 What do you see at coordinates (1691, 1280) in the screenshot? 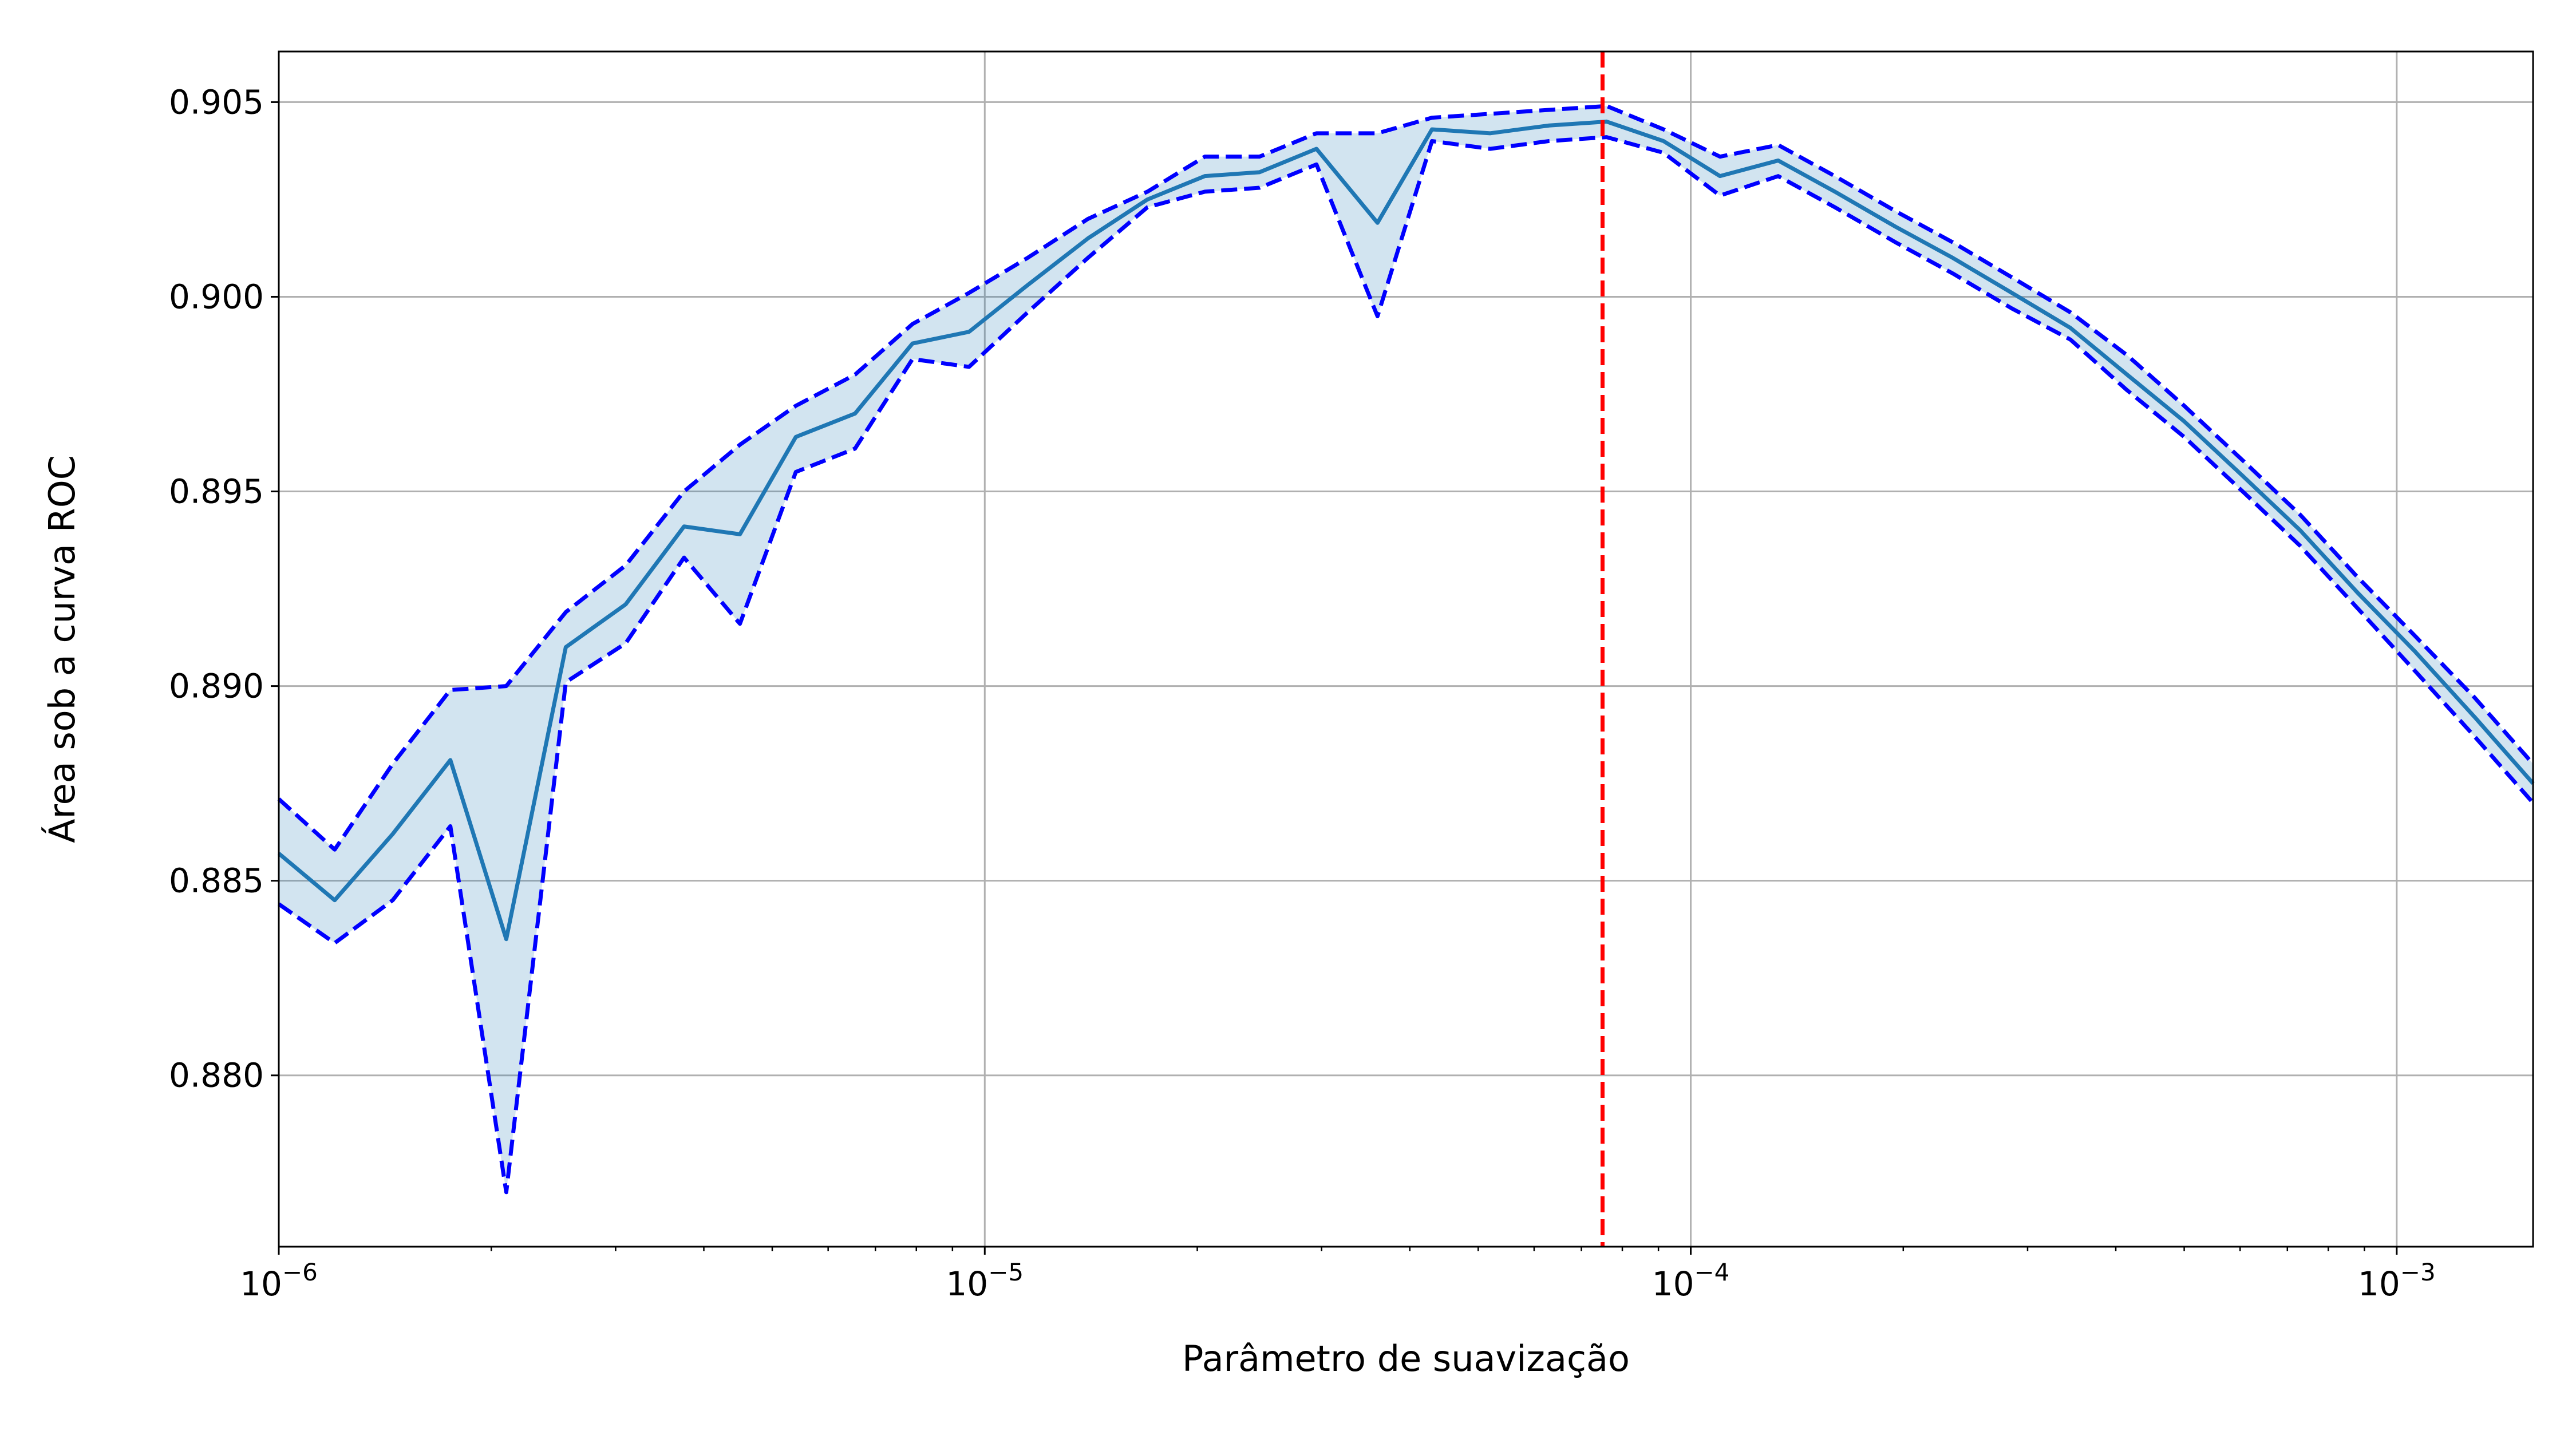
I see `x-tick-label: 10⁻⁴` at bounding box center [1691, 1280].